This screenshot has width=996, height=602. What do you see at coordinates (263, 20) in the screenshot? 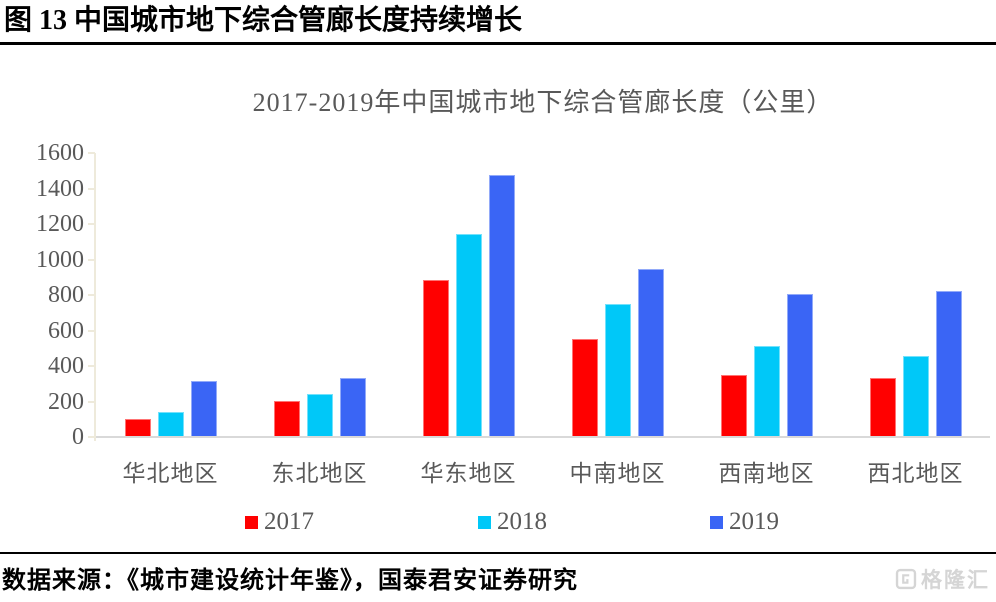
I see `figure-title: 图 13 中国城市地下综合管廊长度持续增长` at bounding box center [263, 20].